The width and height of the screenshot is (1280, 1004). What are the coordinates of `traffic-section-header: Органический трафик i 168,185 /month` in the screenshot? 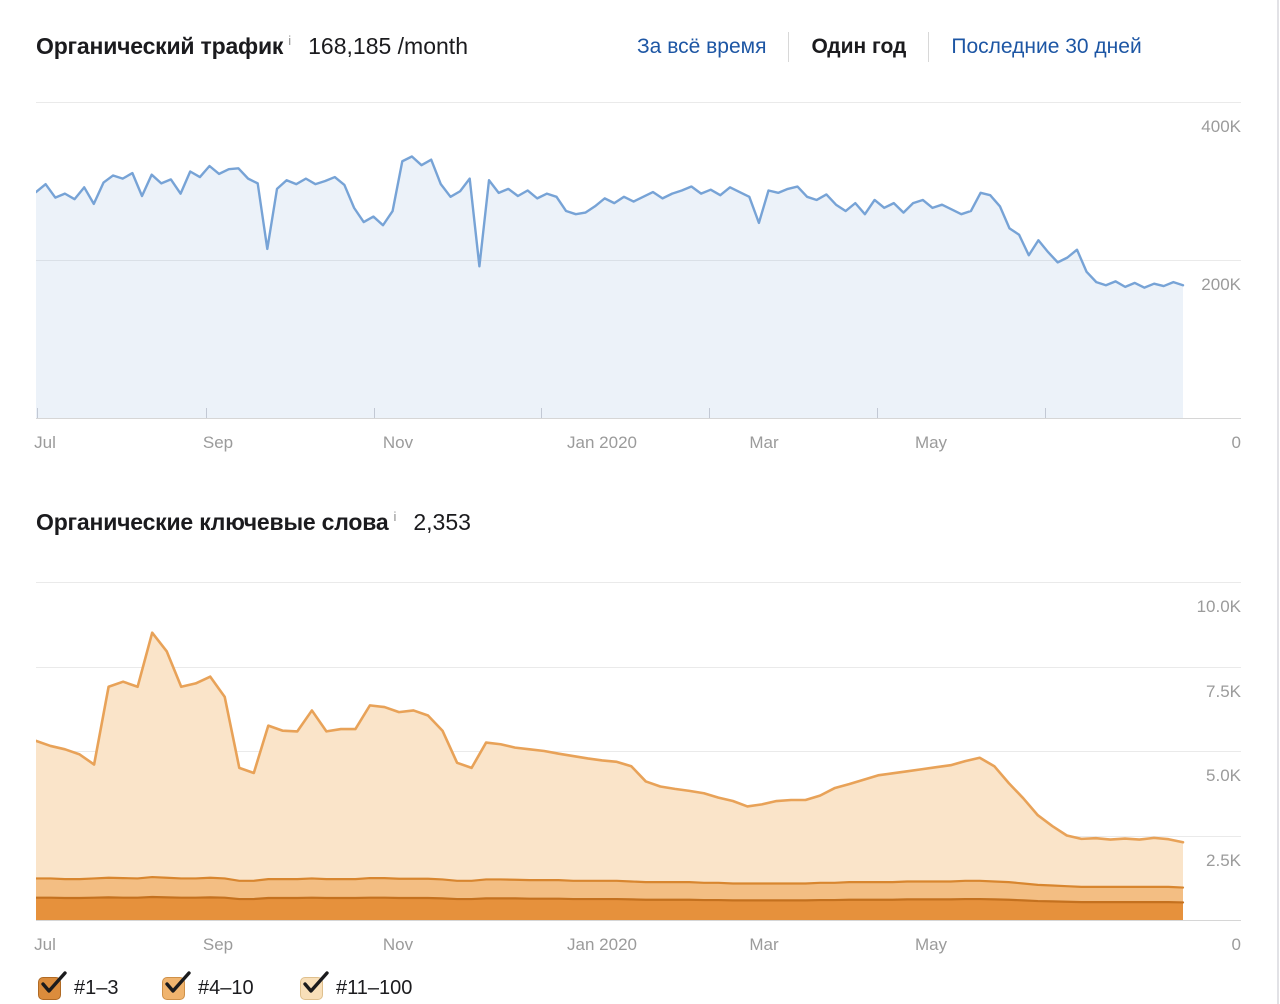 It's located at (252, 48).